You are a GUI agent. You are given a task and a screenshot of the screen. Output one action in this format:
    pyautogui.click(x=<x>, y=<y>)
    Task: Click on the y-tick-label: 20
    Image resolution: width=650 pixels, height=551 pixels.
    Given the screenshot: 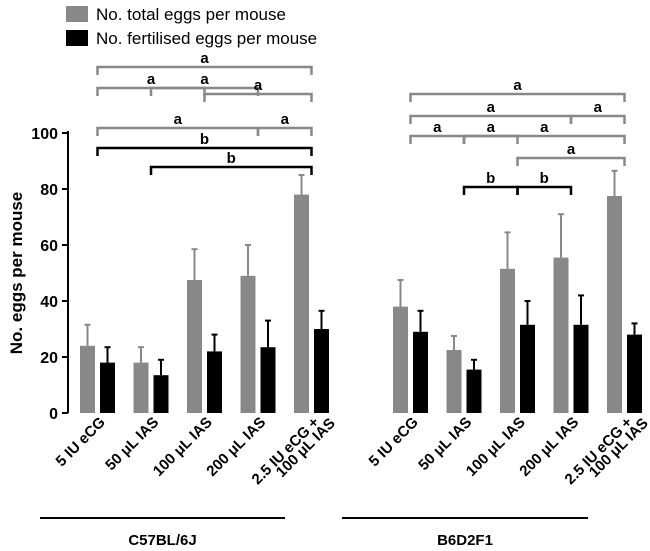 What is the action you would take?
    pyautogui.click(x=49, y=358)
    